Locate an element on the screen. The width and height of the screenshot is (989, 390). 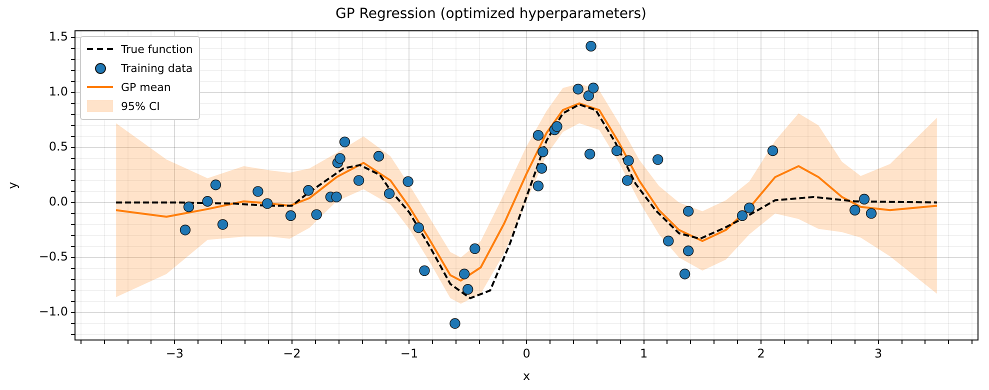
x-tick-label: −3 is located at coordinates (175, 353).